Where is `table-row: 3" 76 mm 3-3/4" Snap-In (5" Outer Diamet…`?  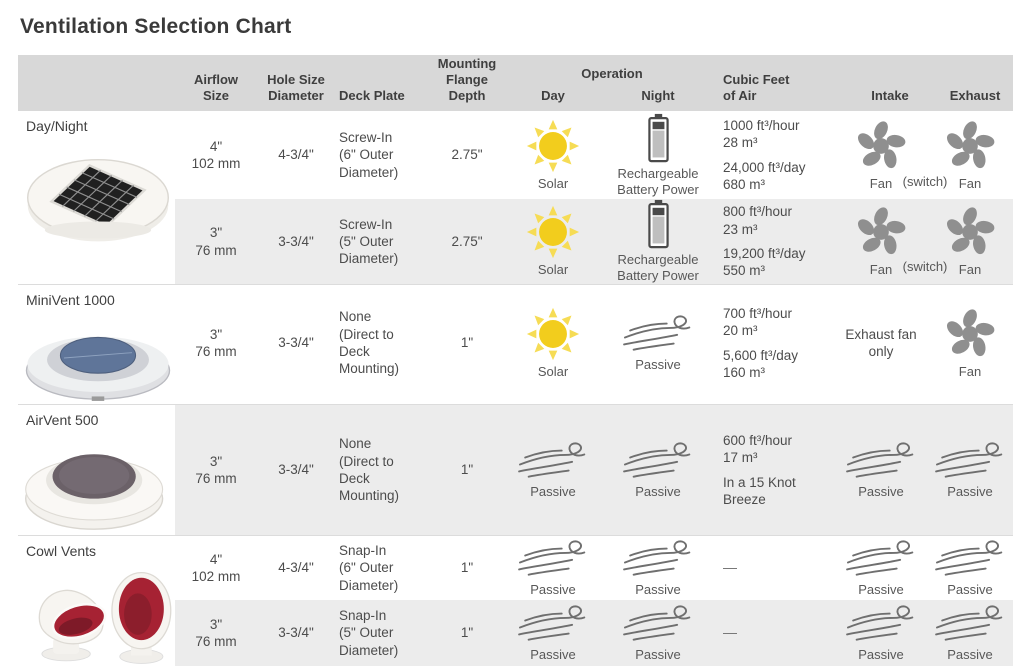
table-row: 3" 76 mm 3-3/4" Snap-In (5" Outer Diamet… is located at coordinates (594, 633).